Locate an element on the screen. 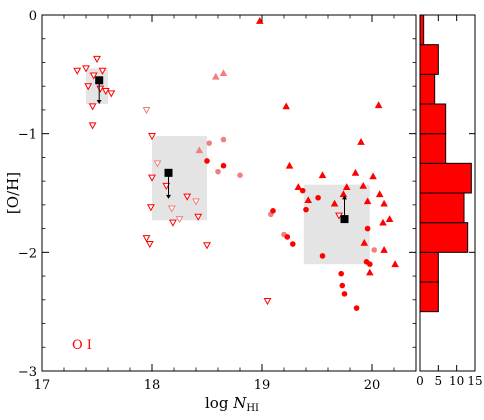  x-axis-label-subscript: HI is located at coordinates (252, 408).